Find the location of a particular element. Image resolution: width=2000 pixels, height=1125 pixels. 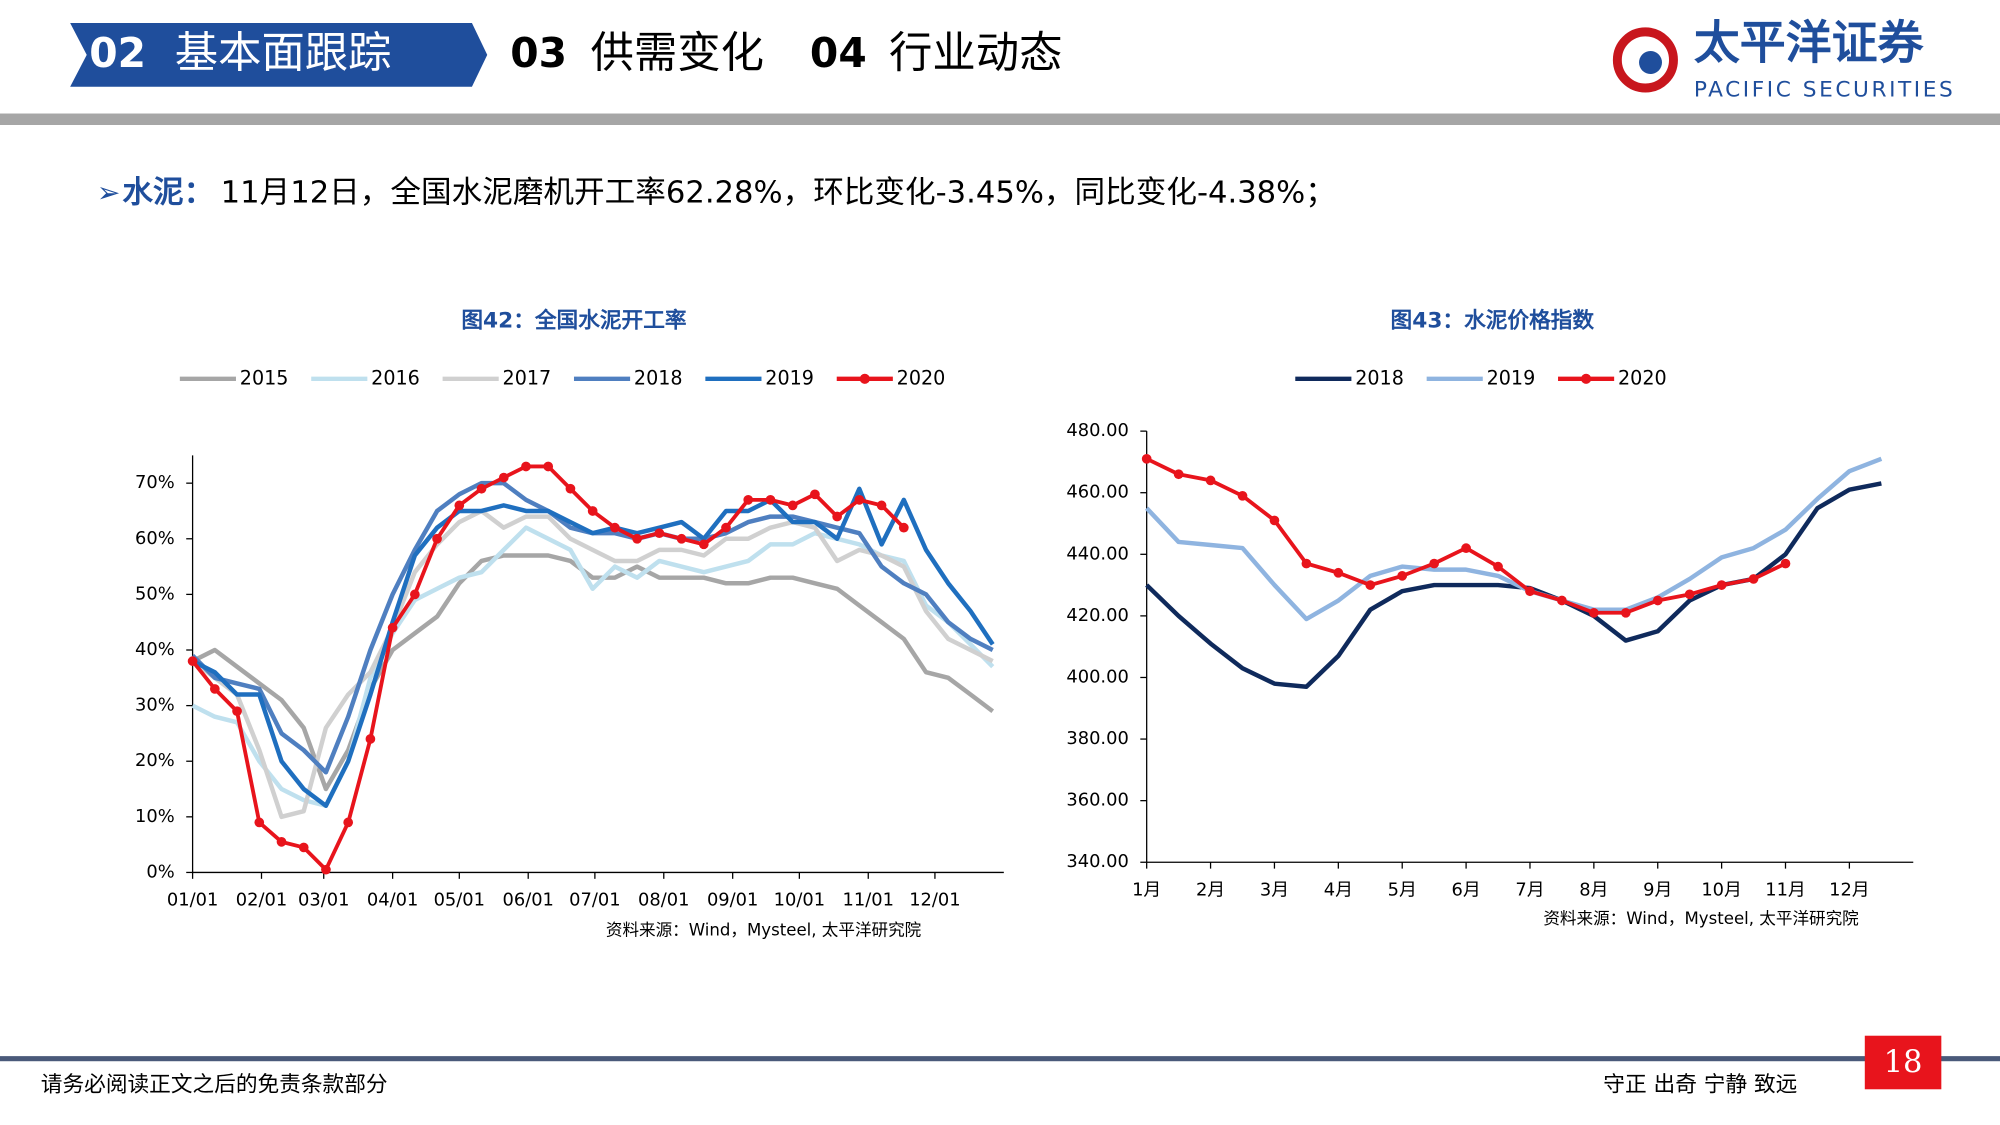

x-tick-label: 09/01 is located at coordinates (732, 900).